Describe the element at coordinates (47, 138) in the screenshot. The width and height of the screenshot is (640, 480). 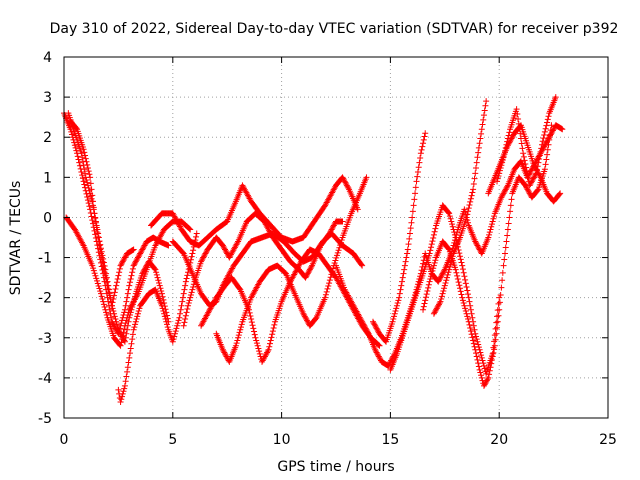
I see `y-tick-label: 2` at that location.